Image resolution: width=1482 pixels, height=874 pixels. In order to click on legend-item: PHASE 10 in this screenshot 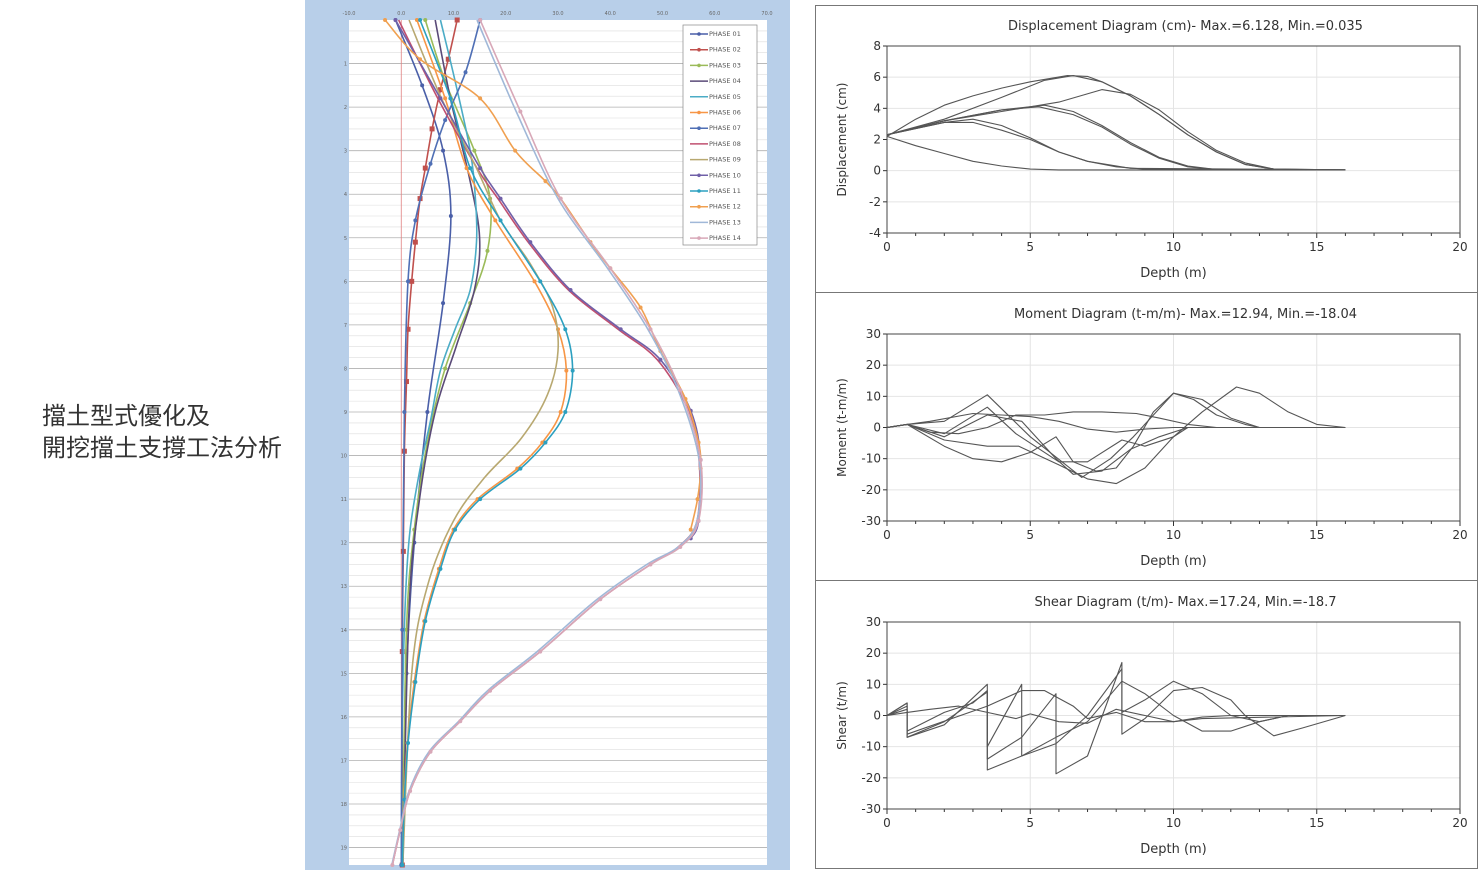, I will do `click(715, 175)`.